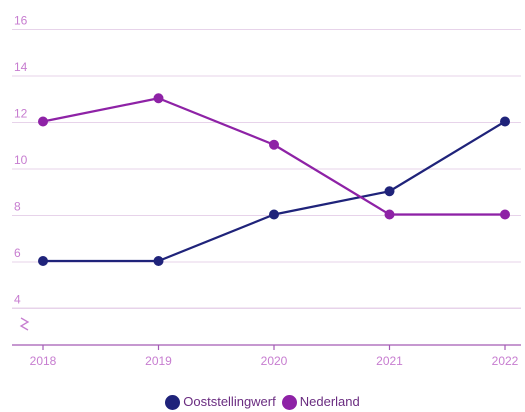 This screenshot has height=412, width=525. Describe the element at coordinates (21, 21) in the screenshot. I see `y-tick-label: 16` at that location.